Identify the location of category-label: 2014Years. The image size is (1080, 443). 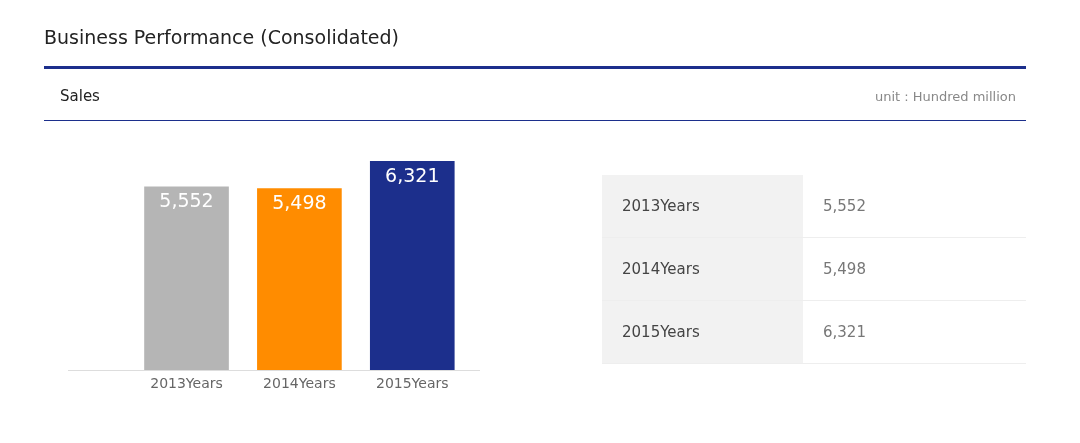
(661, 269).